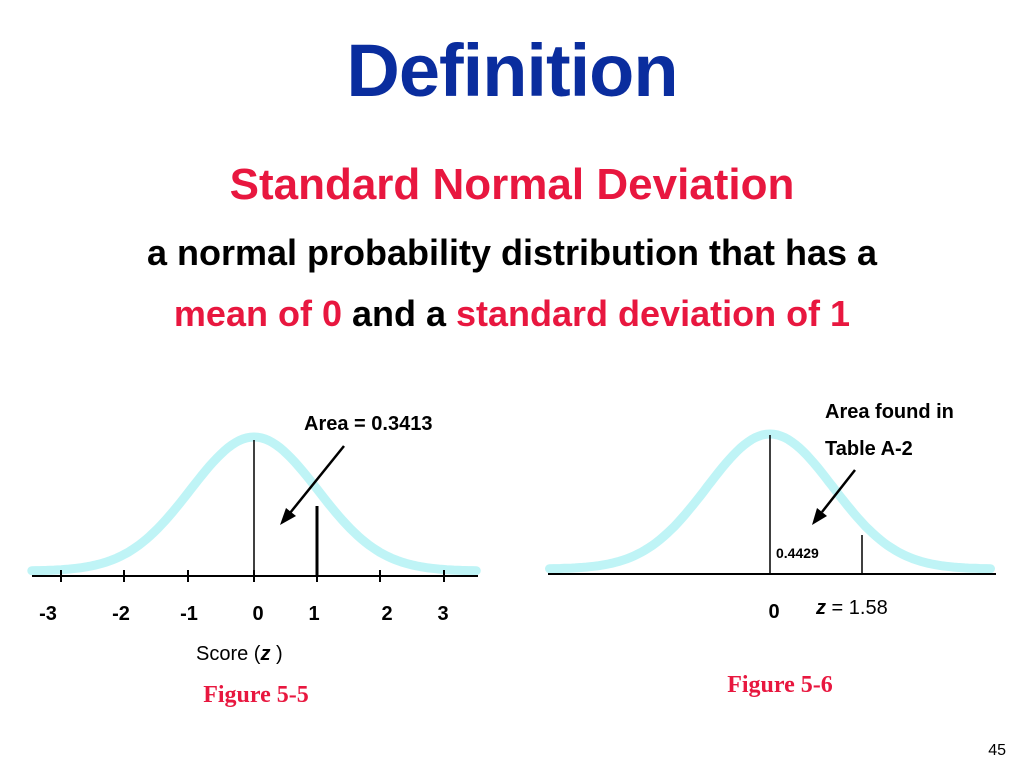 This screenshot has height=768, width=1024. What do you see at coordinates (228, 654) in the screenshot?
I see `axis-title-prefix: Score (` at bounding box center [228, 654].